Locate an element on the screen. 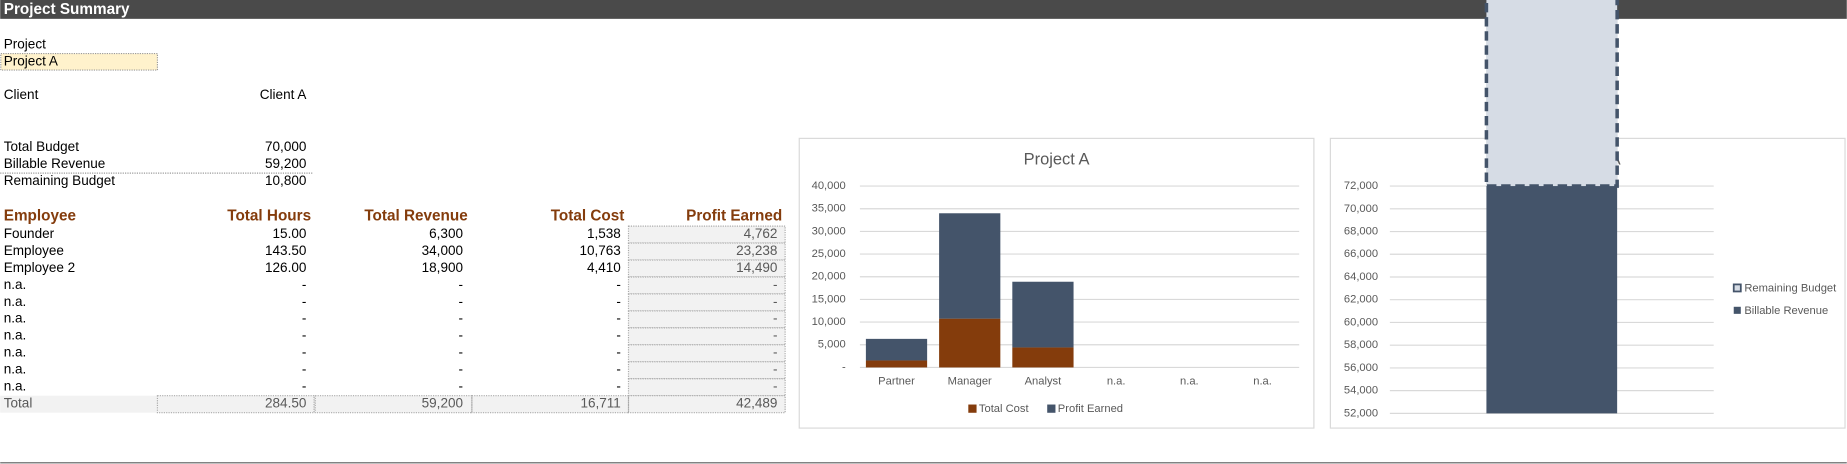 This screenshot has height=464, width=1847. table-cell: 10,763 is located at coordinates (599, 250).